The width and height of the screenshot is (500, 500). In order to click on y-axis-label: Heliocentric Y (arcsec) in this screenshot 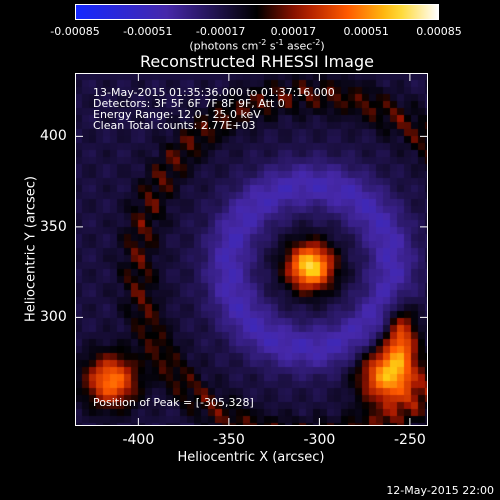, I will do `click(31, 249)`.